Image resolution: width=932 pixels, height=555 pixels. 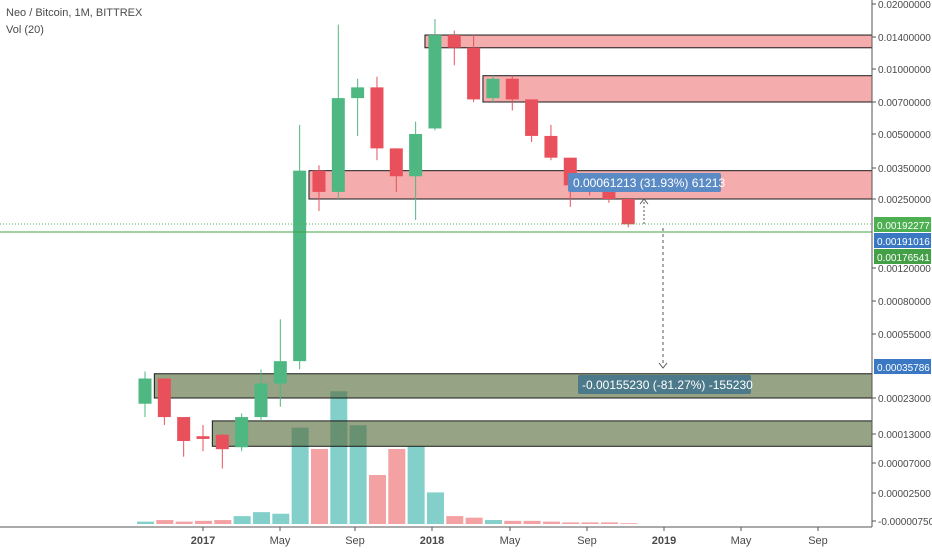 I want to click on measure-label: -0.00155230 (-81.27%) -155230, so click(x=667, y=385).